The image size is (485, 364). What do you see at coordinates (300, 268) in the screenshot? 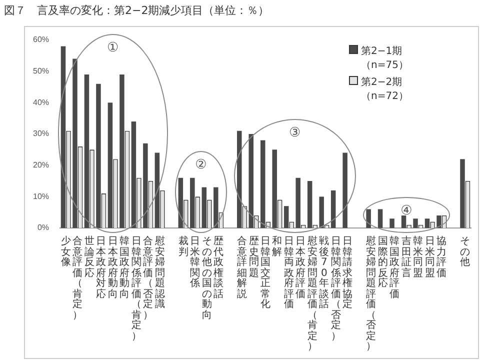
I see `x-tick-label: 日本政府評価` at bounding box center [300, 268].